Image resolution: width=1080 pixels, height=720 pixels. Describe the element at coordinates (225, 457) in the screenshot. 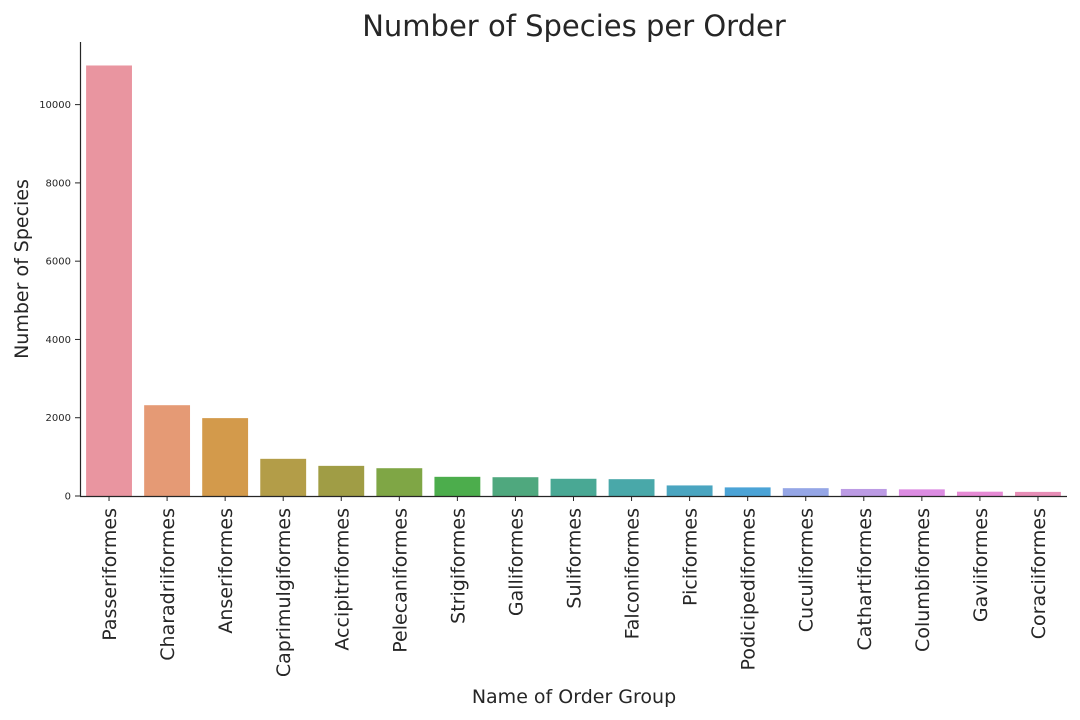

I see `bar-anseriformes` at that location.